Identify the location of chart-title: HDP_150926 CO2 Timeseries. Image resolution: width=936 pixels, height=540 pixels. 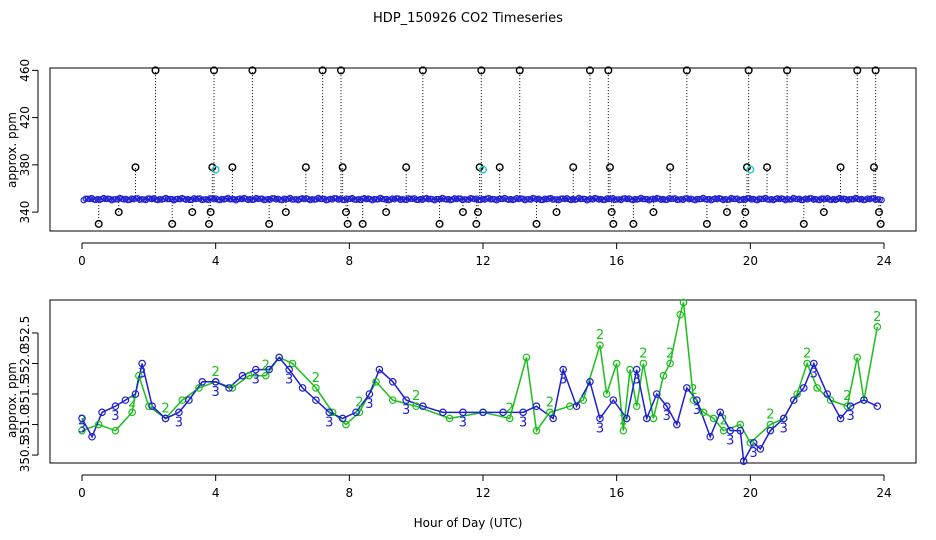
(468, 18).